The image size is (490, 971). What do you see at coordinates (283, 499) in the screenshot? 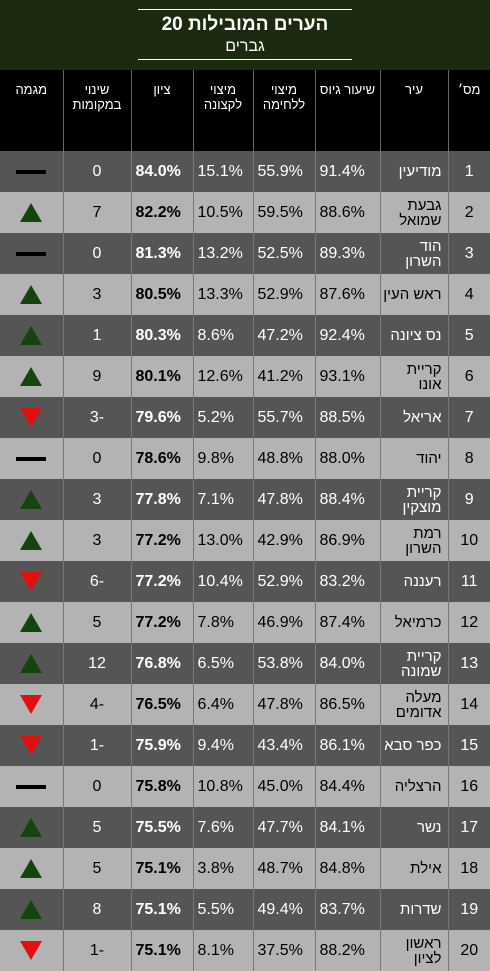
I see `cell-kravi: 47.8%` at bounding box center [283, 499].